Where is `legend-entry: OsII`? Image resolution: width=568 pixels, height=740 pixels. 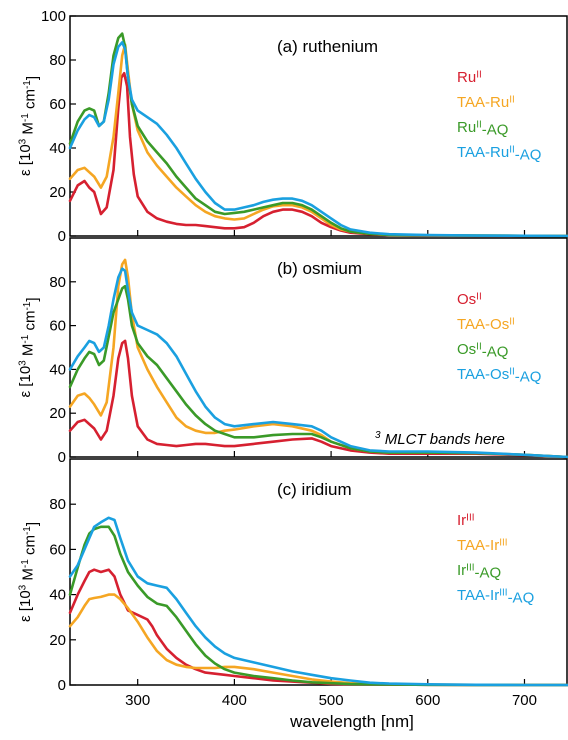 legend-entry: OsII is located at coordinates (469, 299).